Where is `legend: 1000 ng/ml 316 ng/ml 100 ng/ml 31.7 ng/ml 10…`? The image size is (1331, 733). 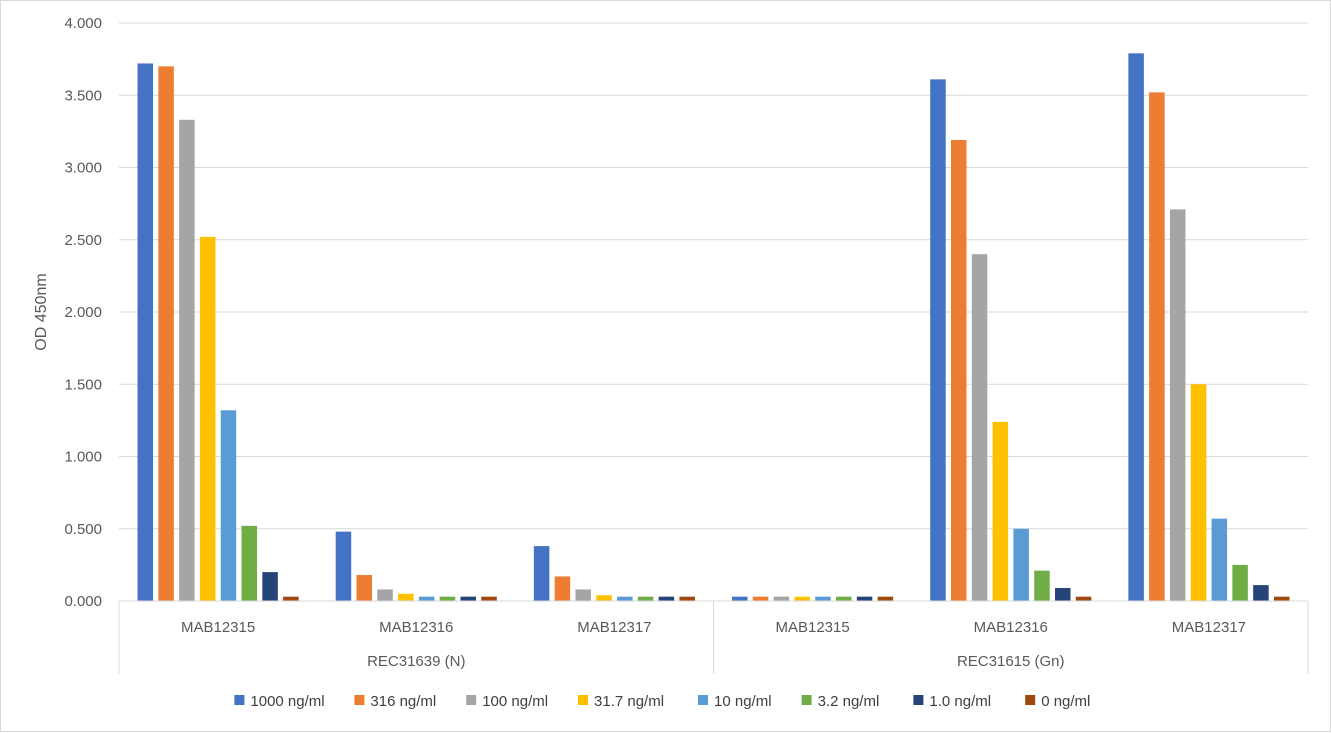 legend: 1000 ng/ml 316 ng/ml 100 ng/ml 31.7 ng/ml 10… is located at coordinates (662, 701).